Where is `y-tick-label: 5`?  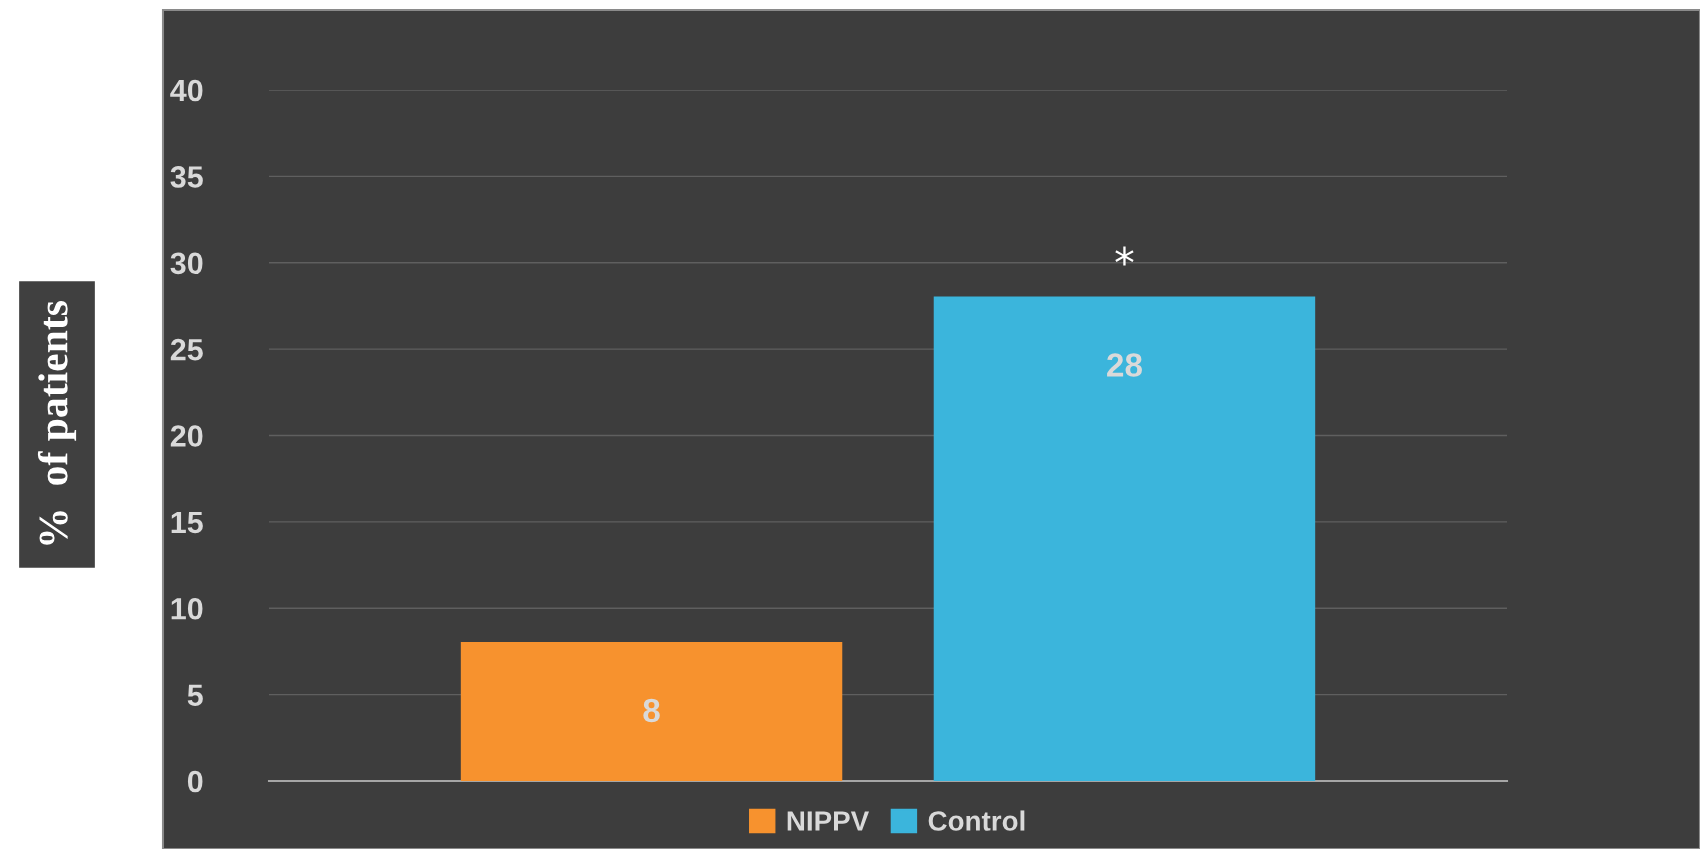
y-tick-label: 5 is located at coordinates (195, 695).